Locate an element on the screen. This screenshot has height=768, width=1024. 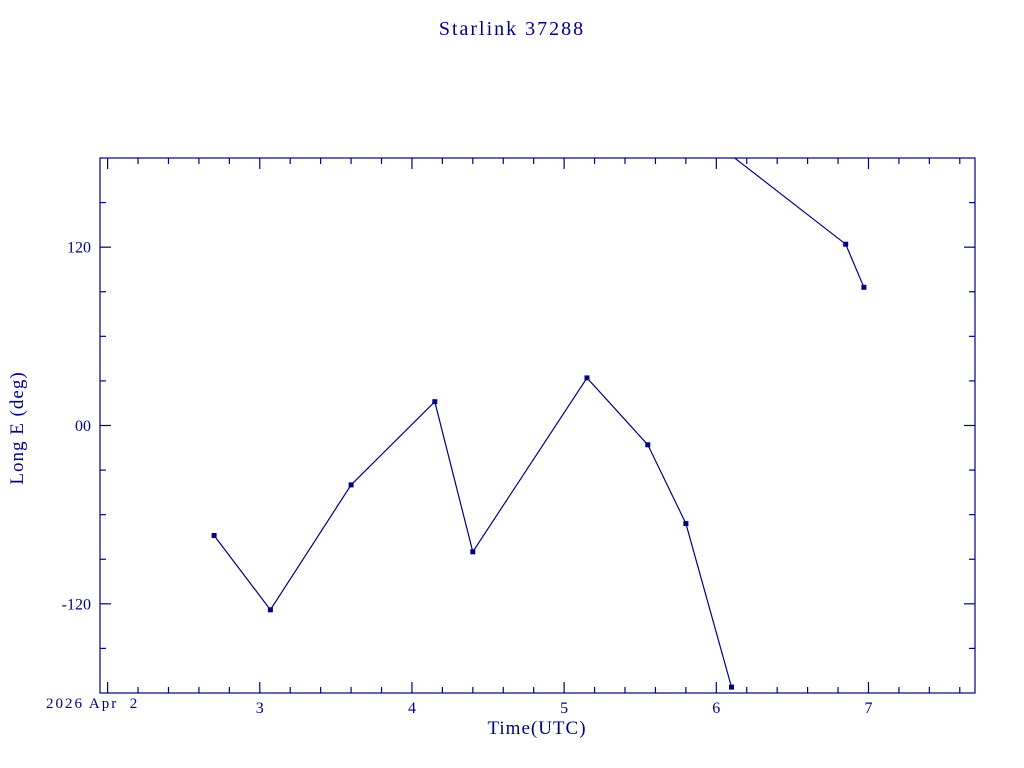
x-tick-label: 4 is located at coordinates (412, 708).